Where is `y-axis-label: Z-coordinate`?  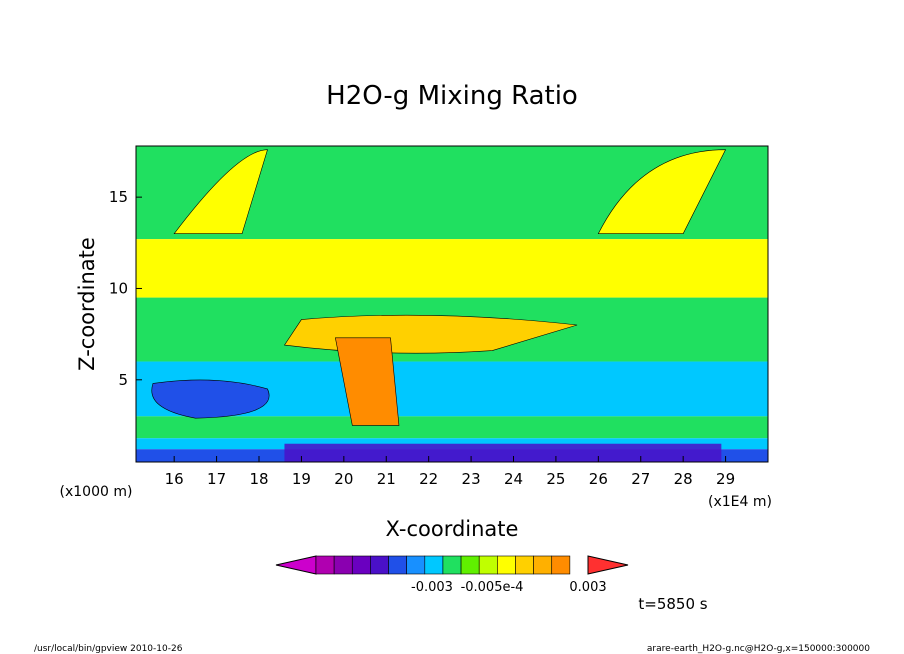
y-axis-label: Z-coordinate is located at coordinates (87, 304).